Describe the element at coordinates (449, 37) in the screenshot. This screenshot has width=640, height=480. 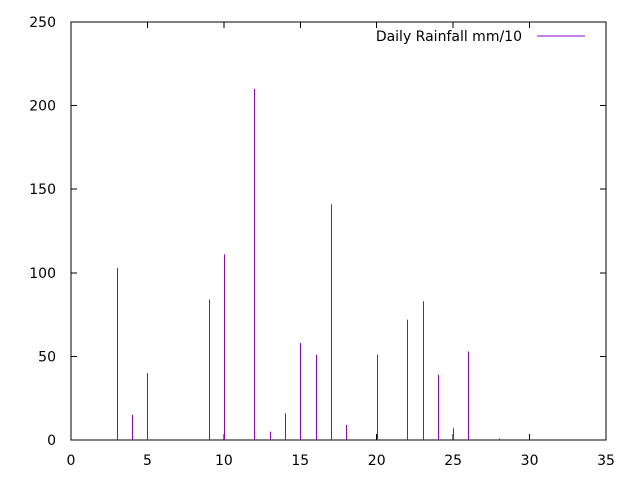
I see `legend-label: Daily Rainfall mm/10` at that location.